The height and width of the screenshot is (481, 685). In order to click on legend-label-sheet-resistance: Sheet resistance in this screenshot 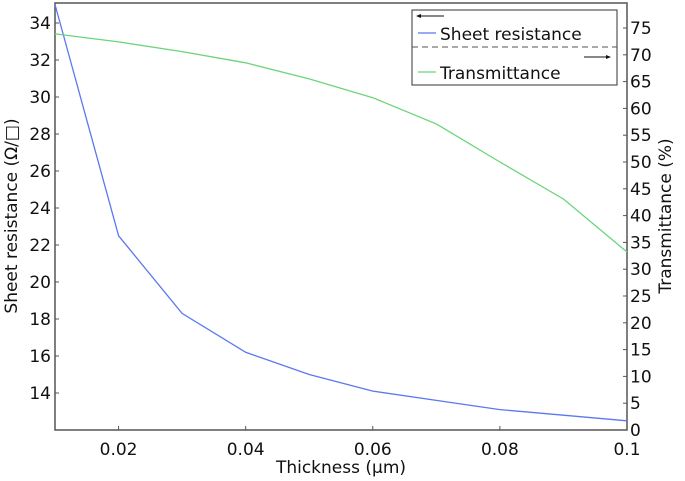, I will do `click(511, 35)`.